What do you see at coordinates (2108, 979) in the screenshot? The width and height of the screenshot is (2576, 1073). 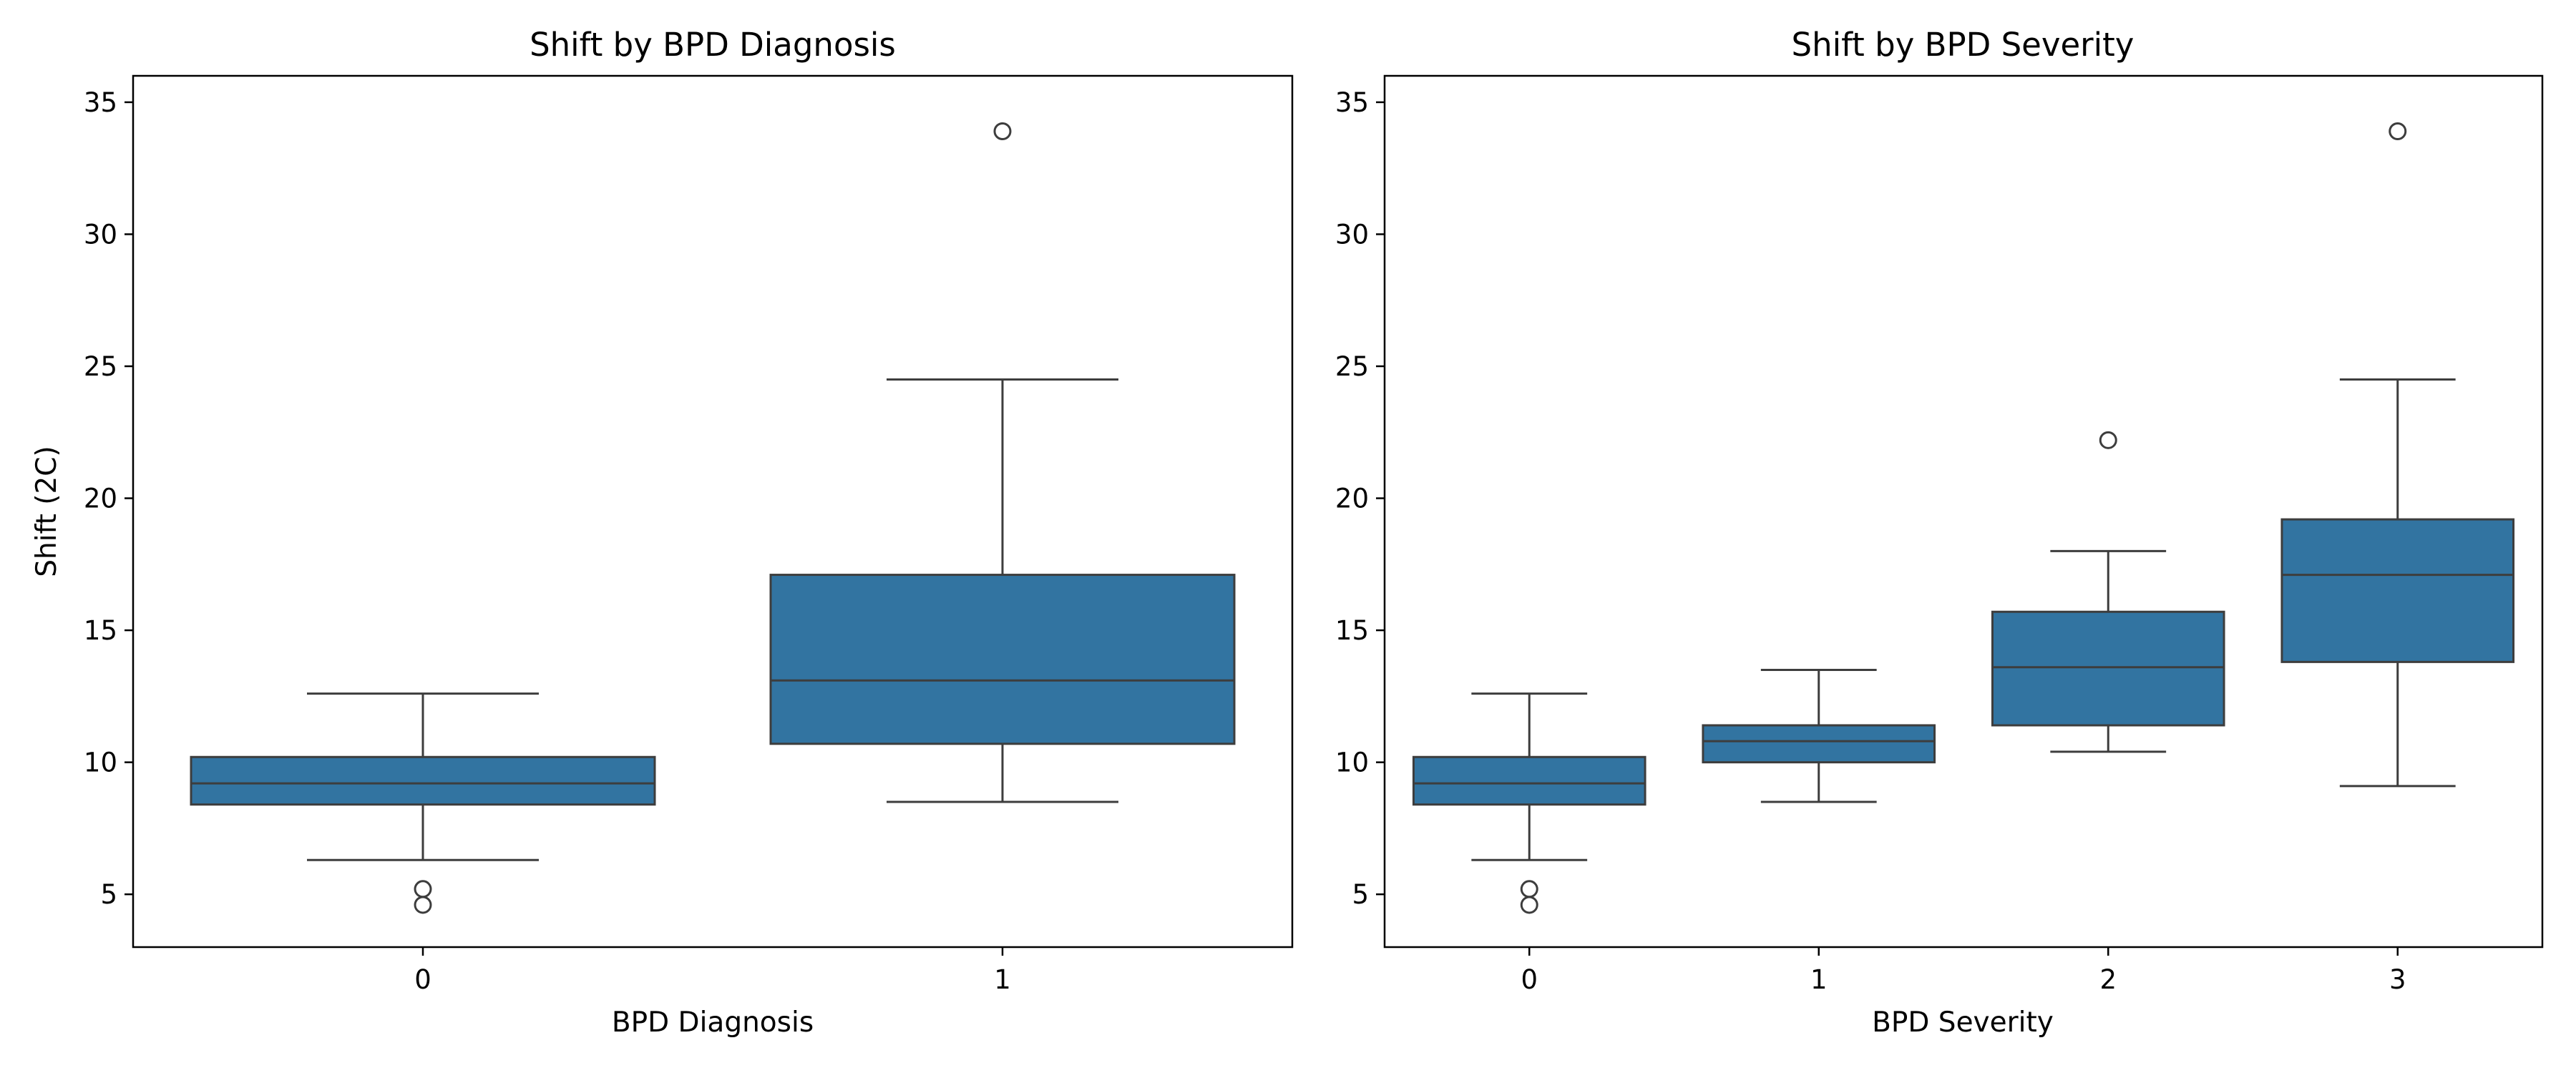 I see `x-tick-label: 2` at bounding box center [2108, 979].